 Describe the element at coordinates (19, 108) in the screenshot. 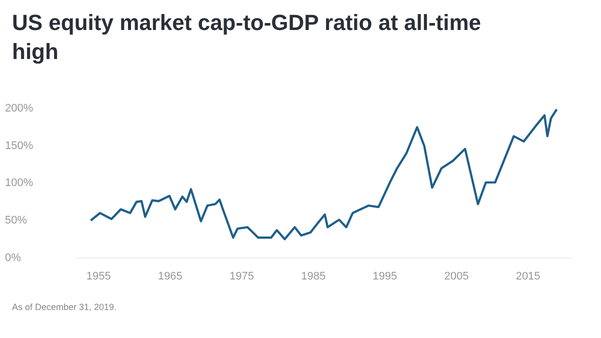

I see `y-tick-label: 200%` at that location.